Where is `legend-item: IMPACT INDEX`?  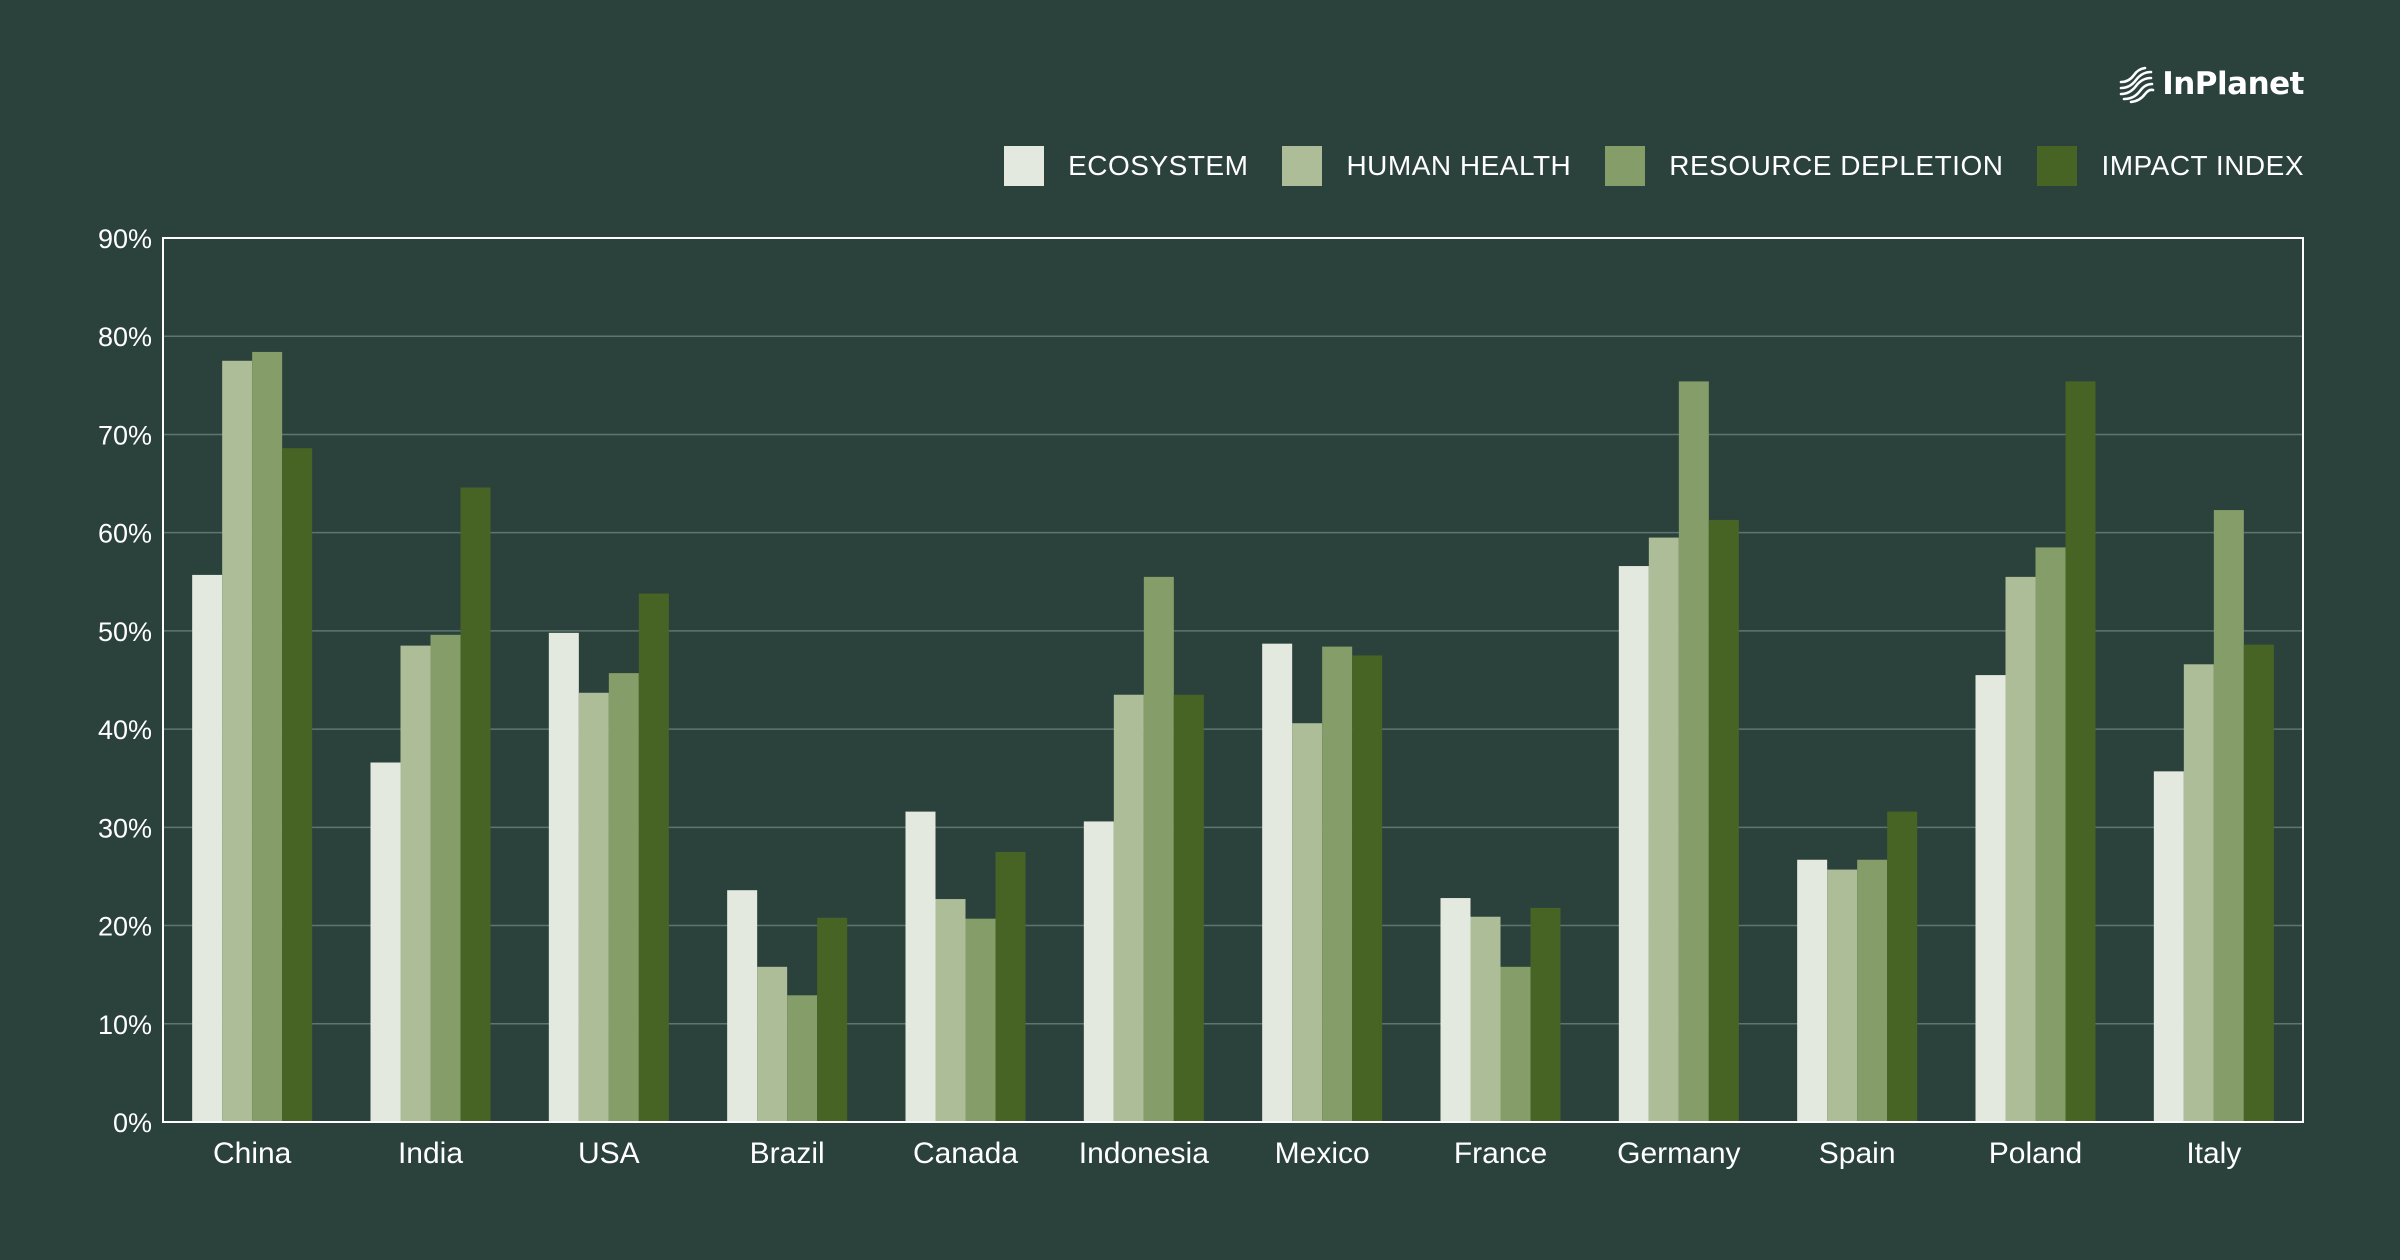
legend-item: IMPACT INDEX is located at coordinates (2170, 166).